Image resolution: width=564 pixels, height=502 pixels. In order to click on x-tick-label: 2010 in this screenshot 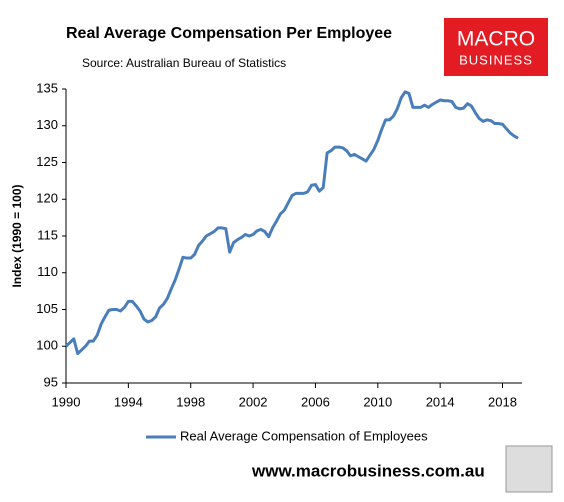, I will do `click(377, 401)`.